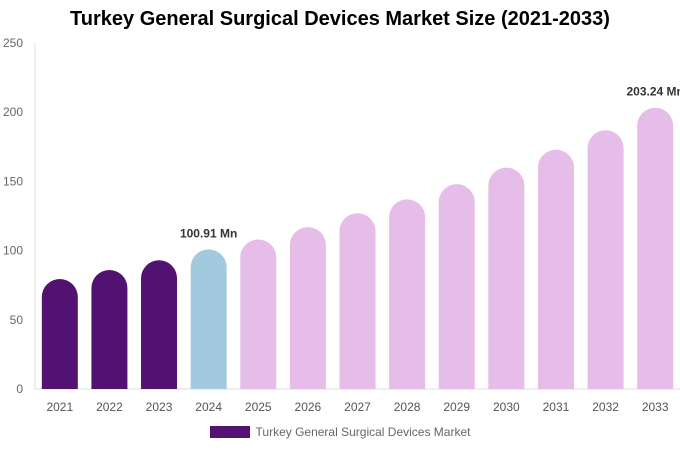 Image resolution: width=680 pixels, height=450 pixels. What do you see at coordinates (363, 432) in the screenshot?
I see `legend-label: Turkey General Surgical Devices Market` at bounding box center [363, 432].